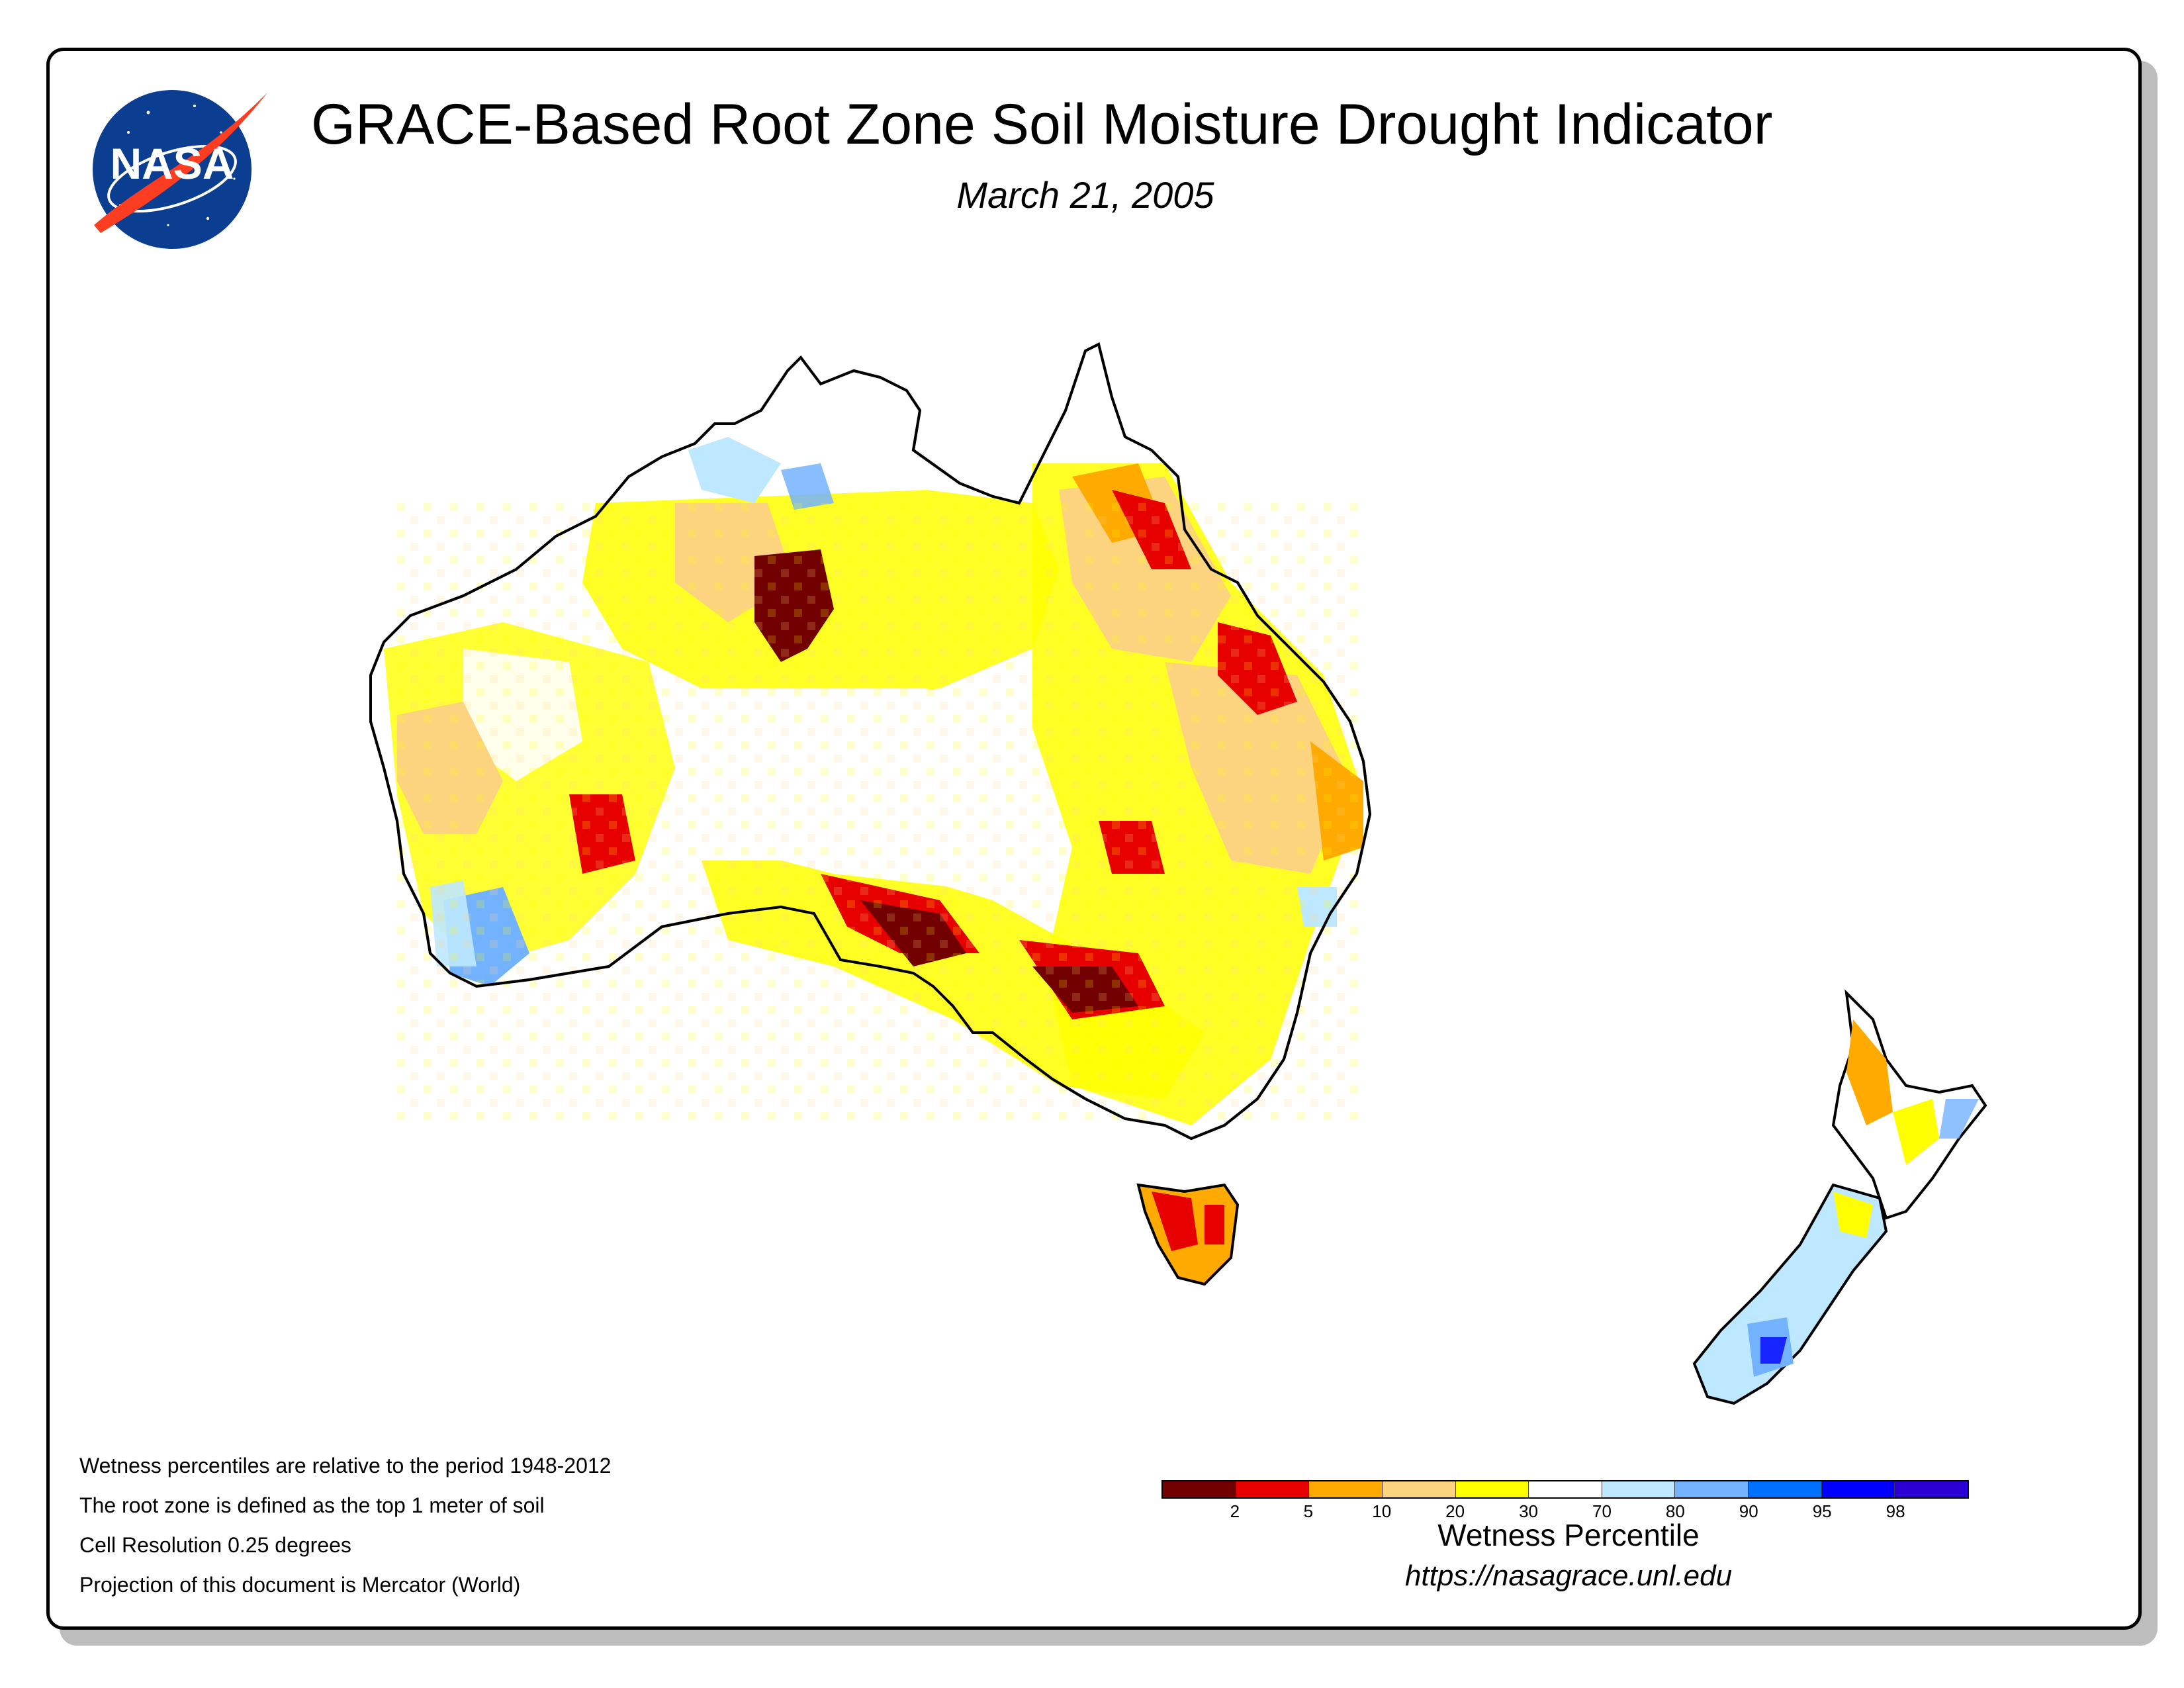  Describe the element at coordinates (215, 1545) in the screenshot. I see `note-resolution: Cell Resolution 0.25 degrees` at that location.